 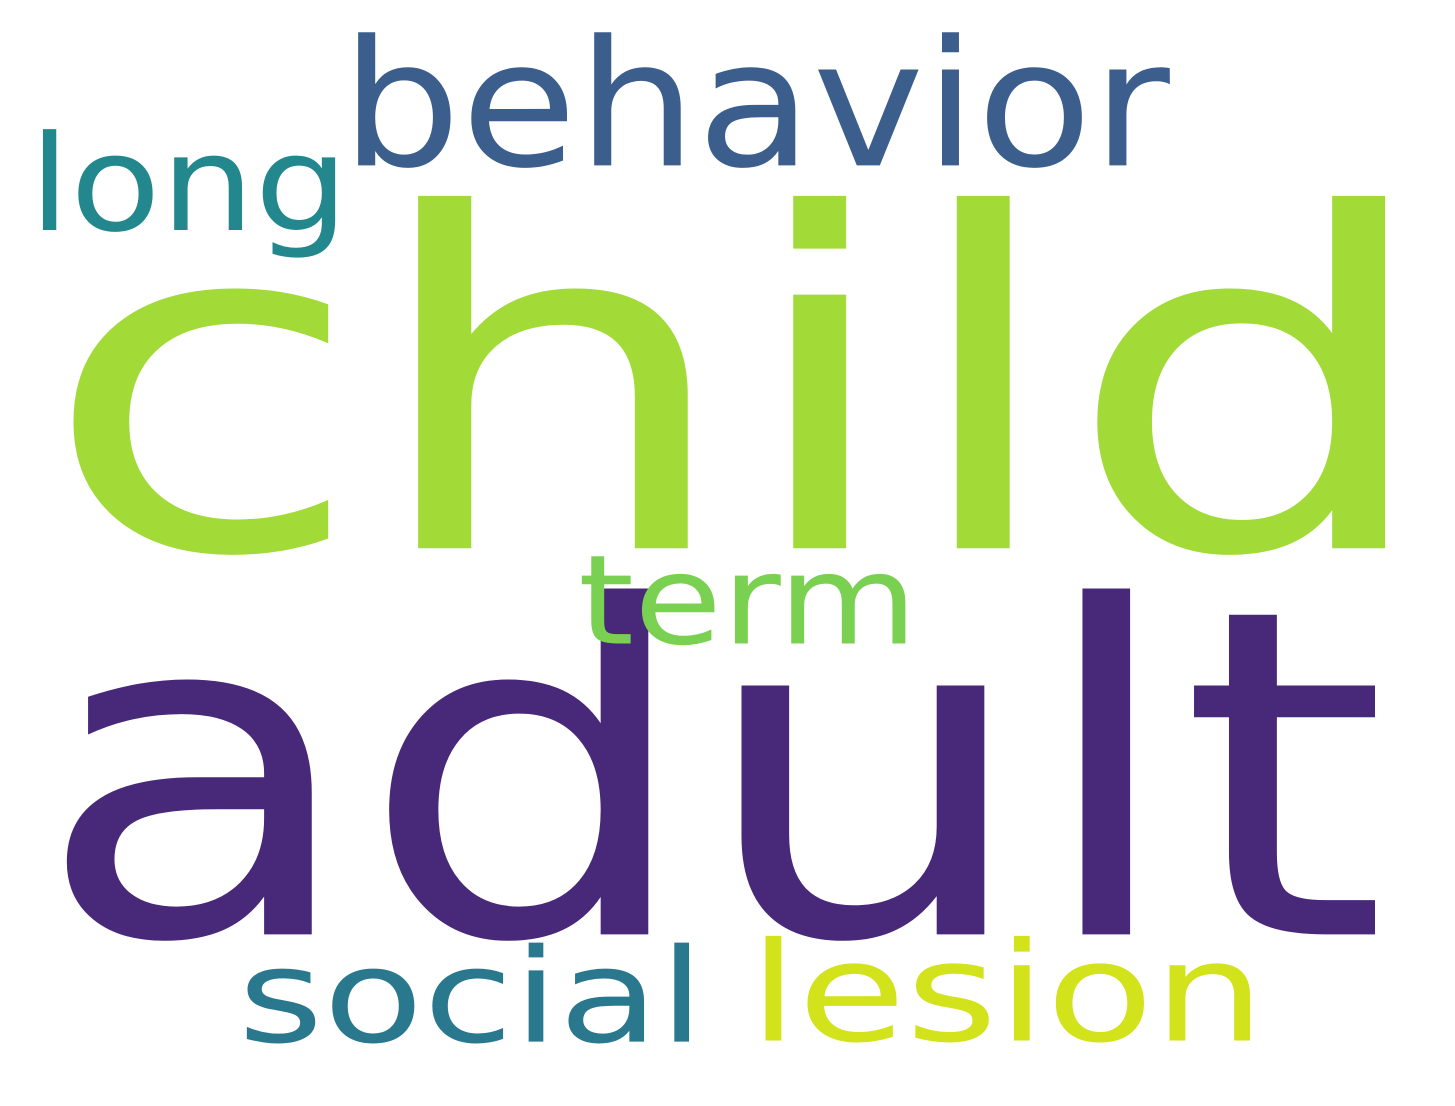 What do you see at coordinates (748, 602) in the screenshot?
I see `word-term: term` at bounding box center [748, 602].